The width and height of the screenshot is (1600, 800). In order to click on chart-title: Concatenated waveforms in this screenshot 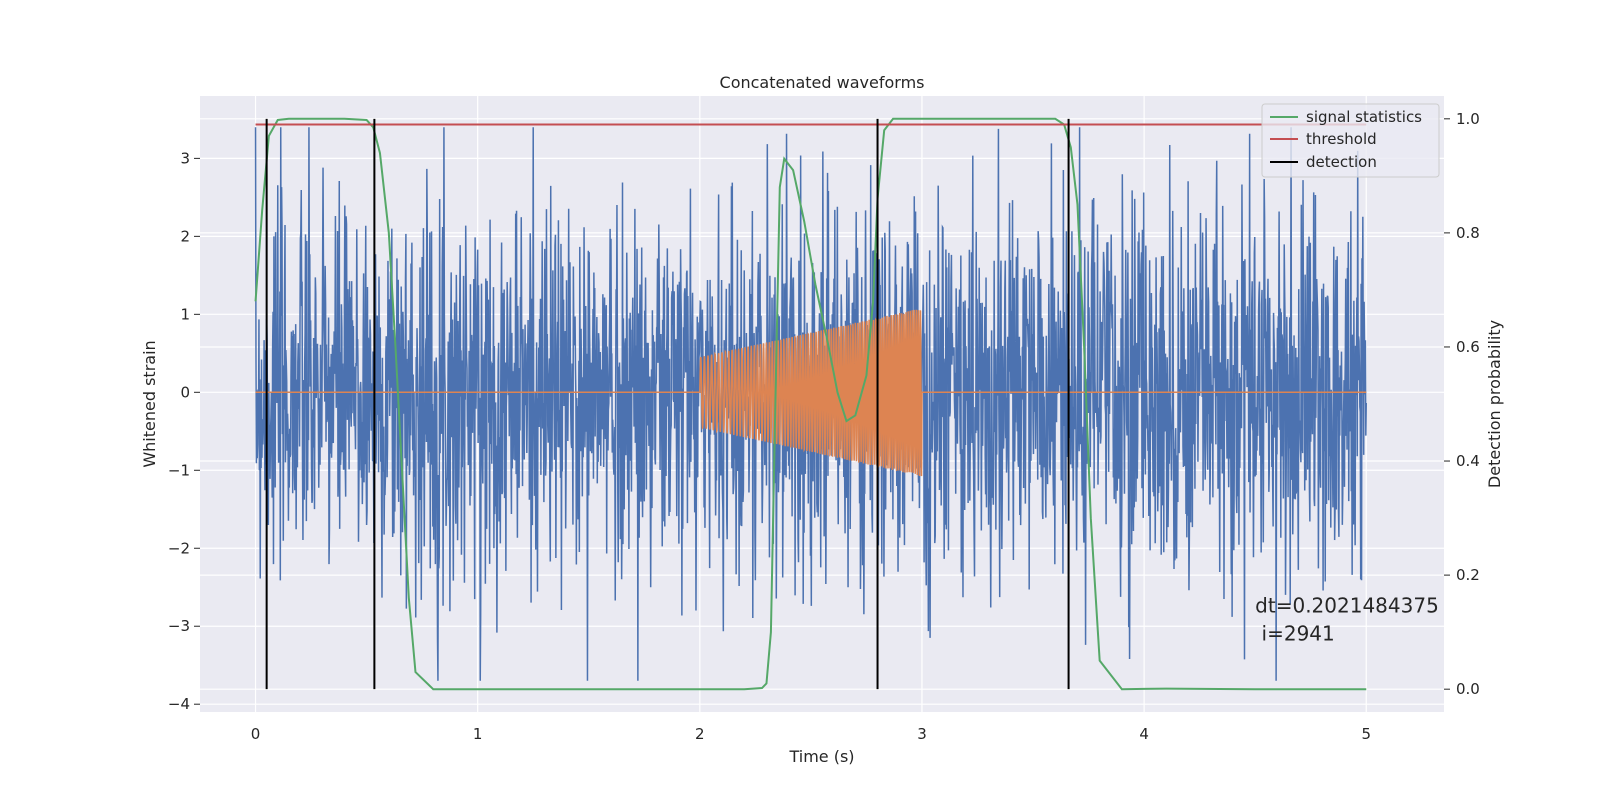, I will do `click(822, 82)`.